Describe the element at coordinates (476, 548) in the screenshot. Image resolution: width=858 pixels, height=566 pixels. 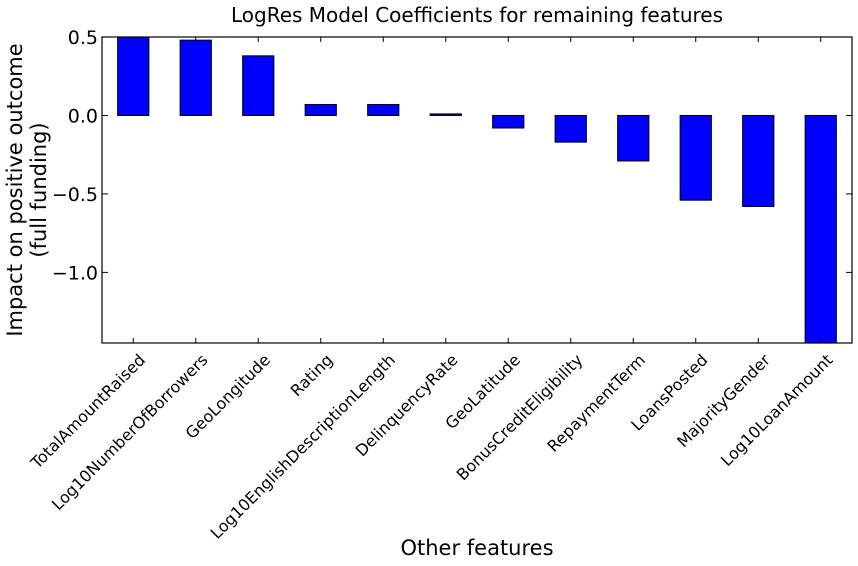
I see `x-axis-label: Other features` at that location.